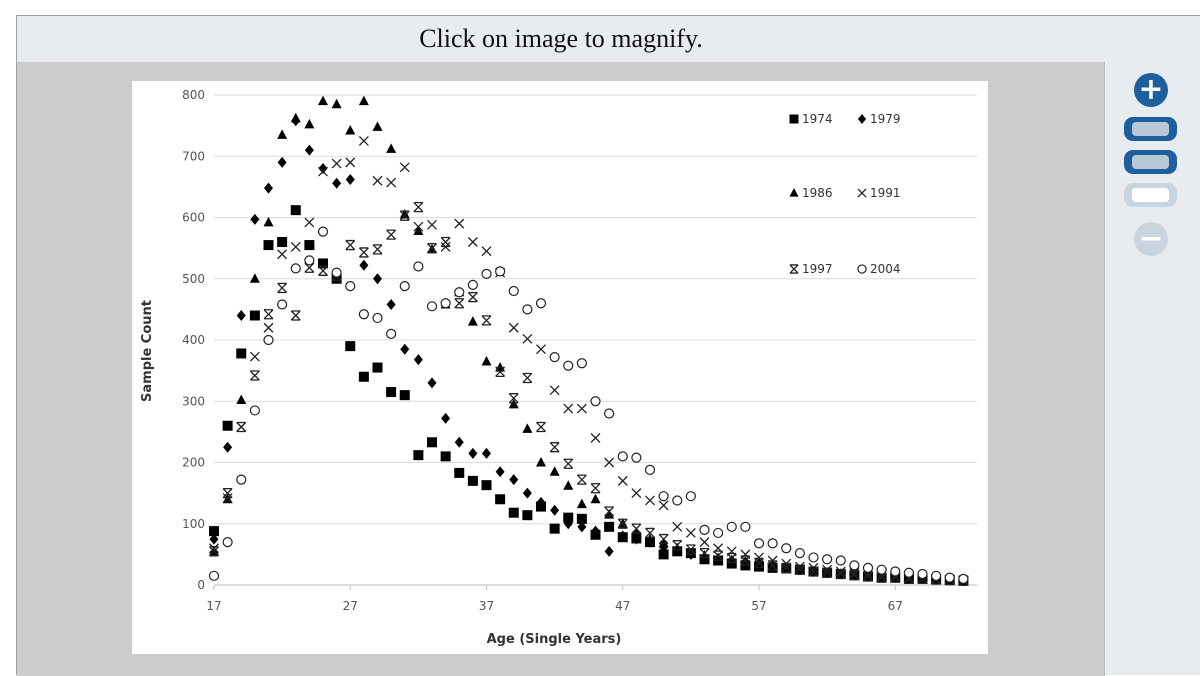  Describe the element at coordinates (817, 269) in the screenshot. I see `legend-label-1997: 1997` at that location.